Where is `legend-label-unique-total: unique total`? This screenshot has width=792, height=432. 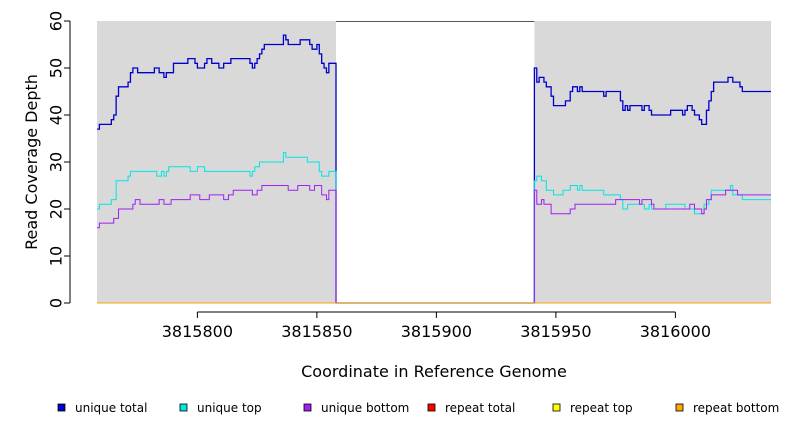
legend-label-unique-total: unique total is located at coordinates (111, 408).